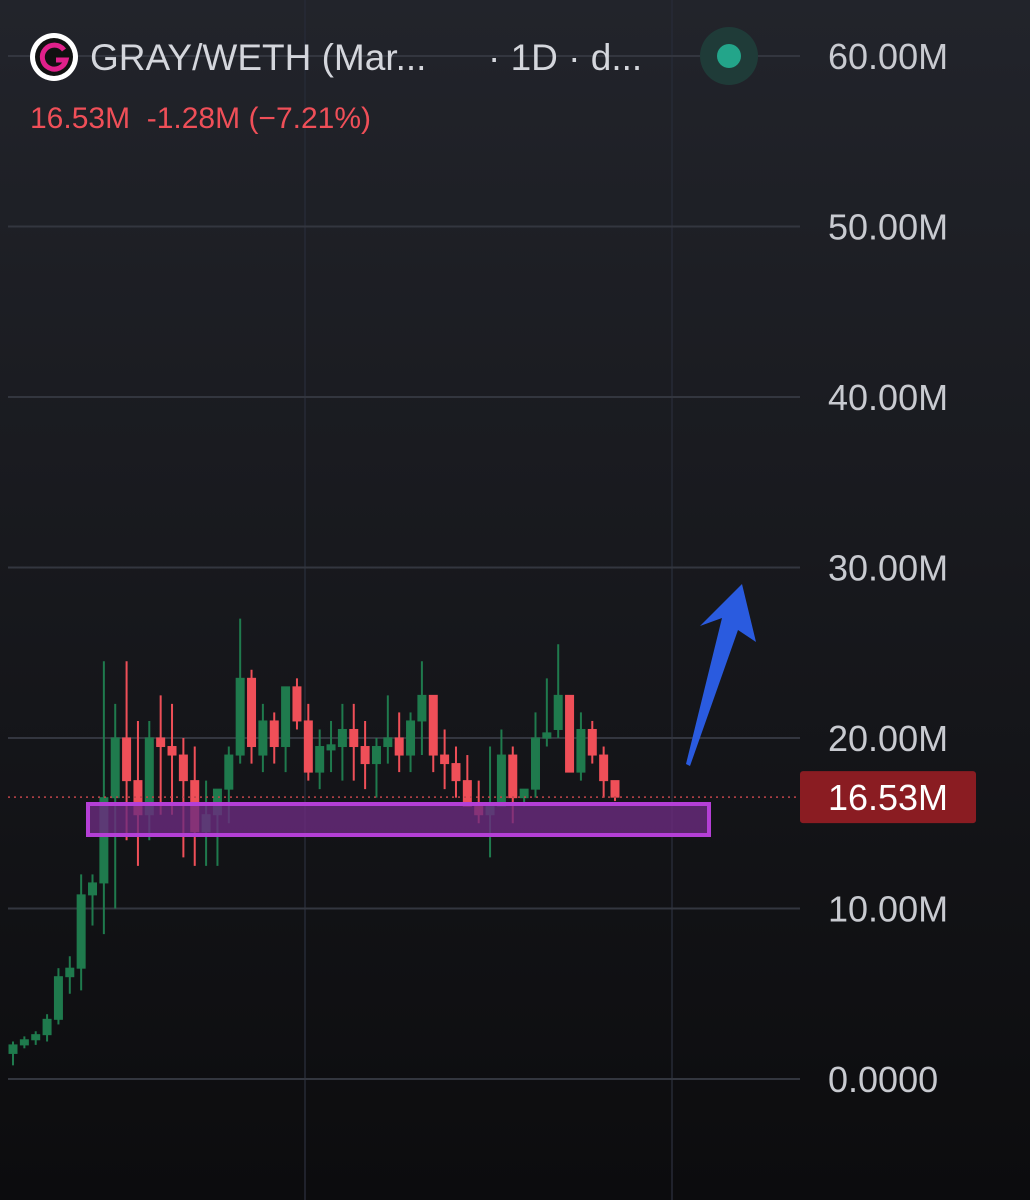 The image size is (1030, 1200). What do you see at coordinates (721, 675) in the screenshot?
I see `arrow` at bounding box center [721, 675].